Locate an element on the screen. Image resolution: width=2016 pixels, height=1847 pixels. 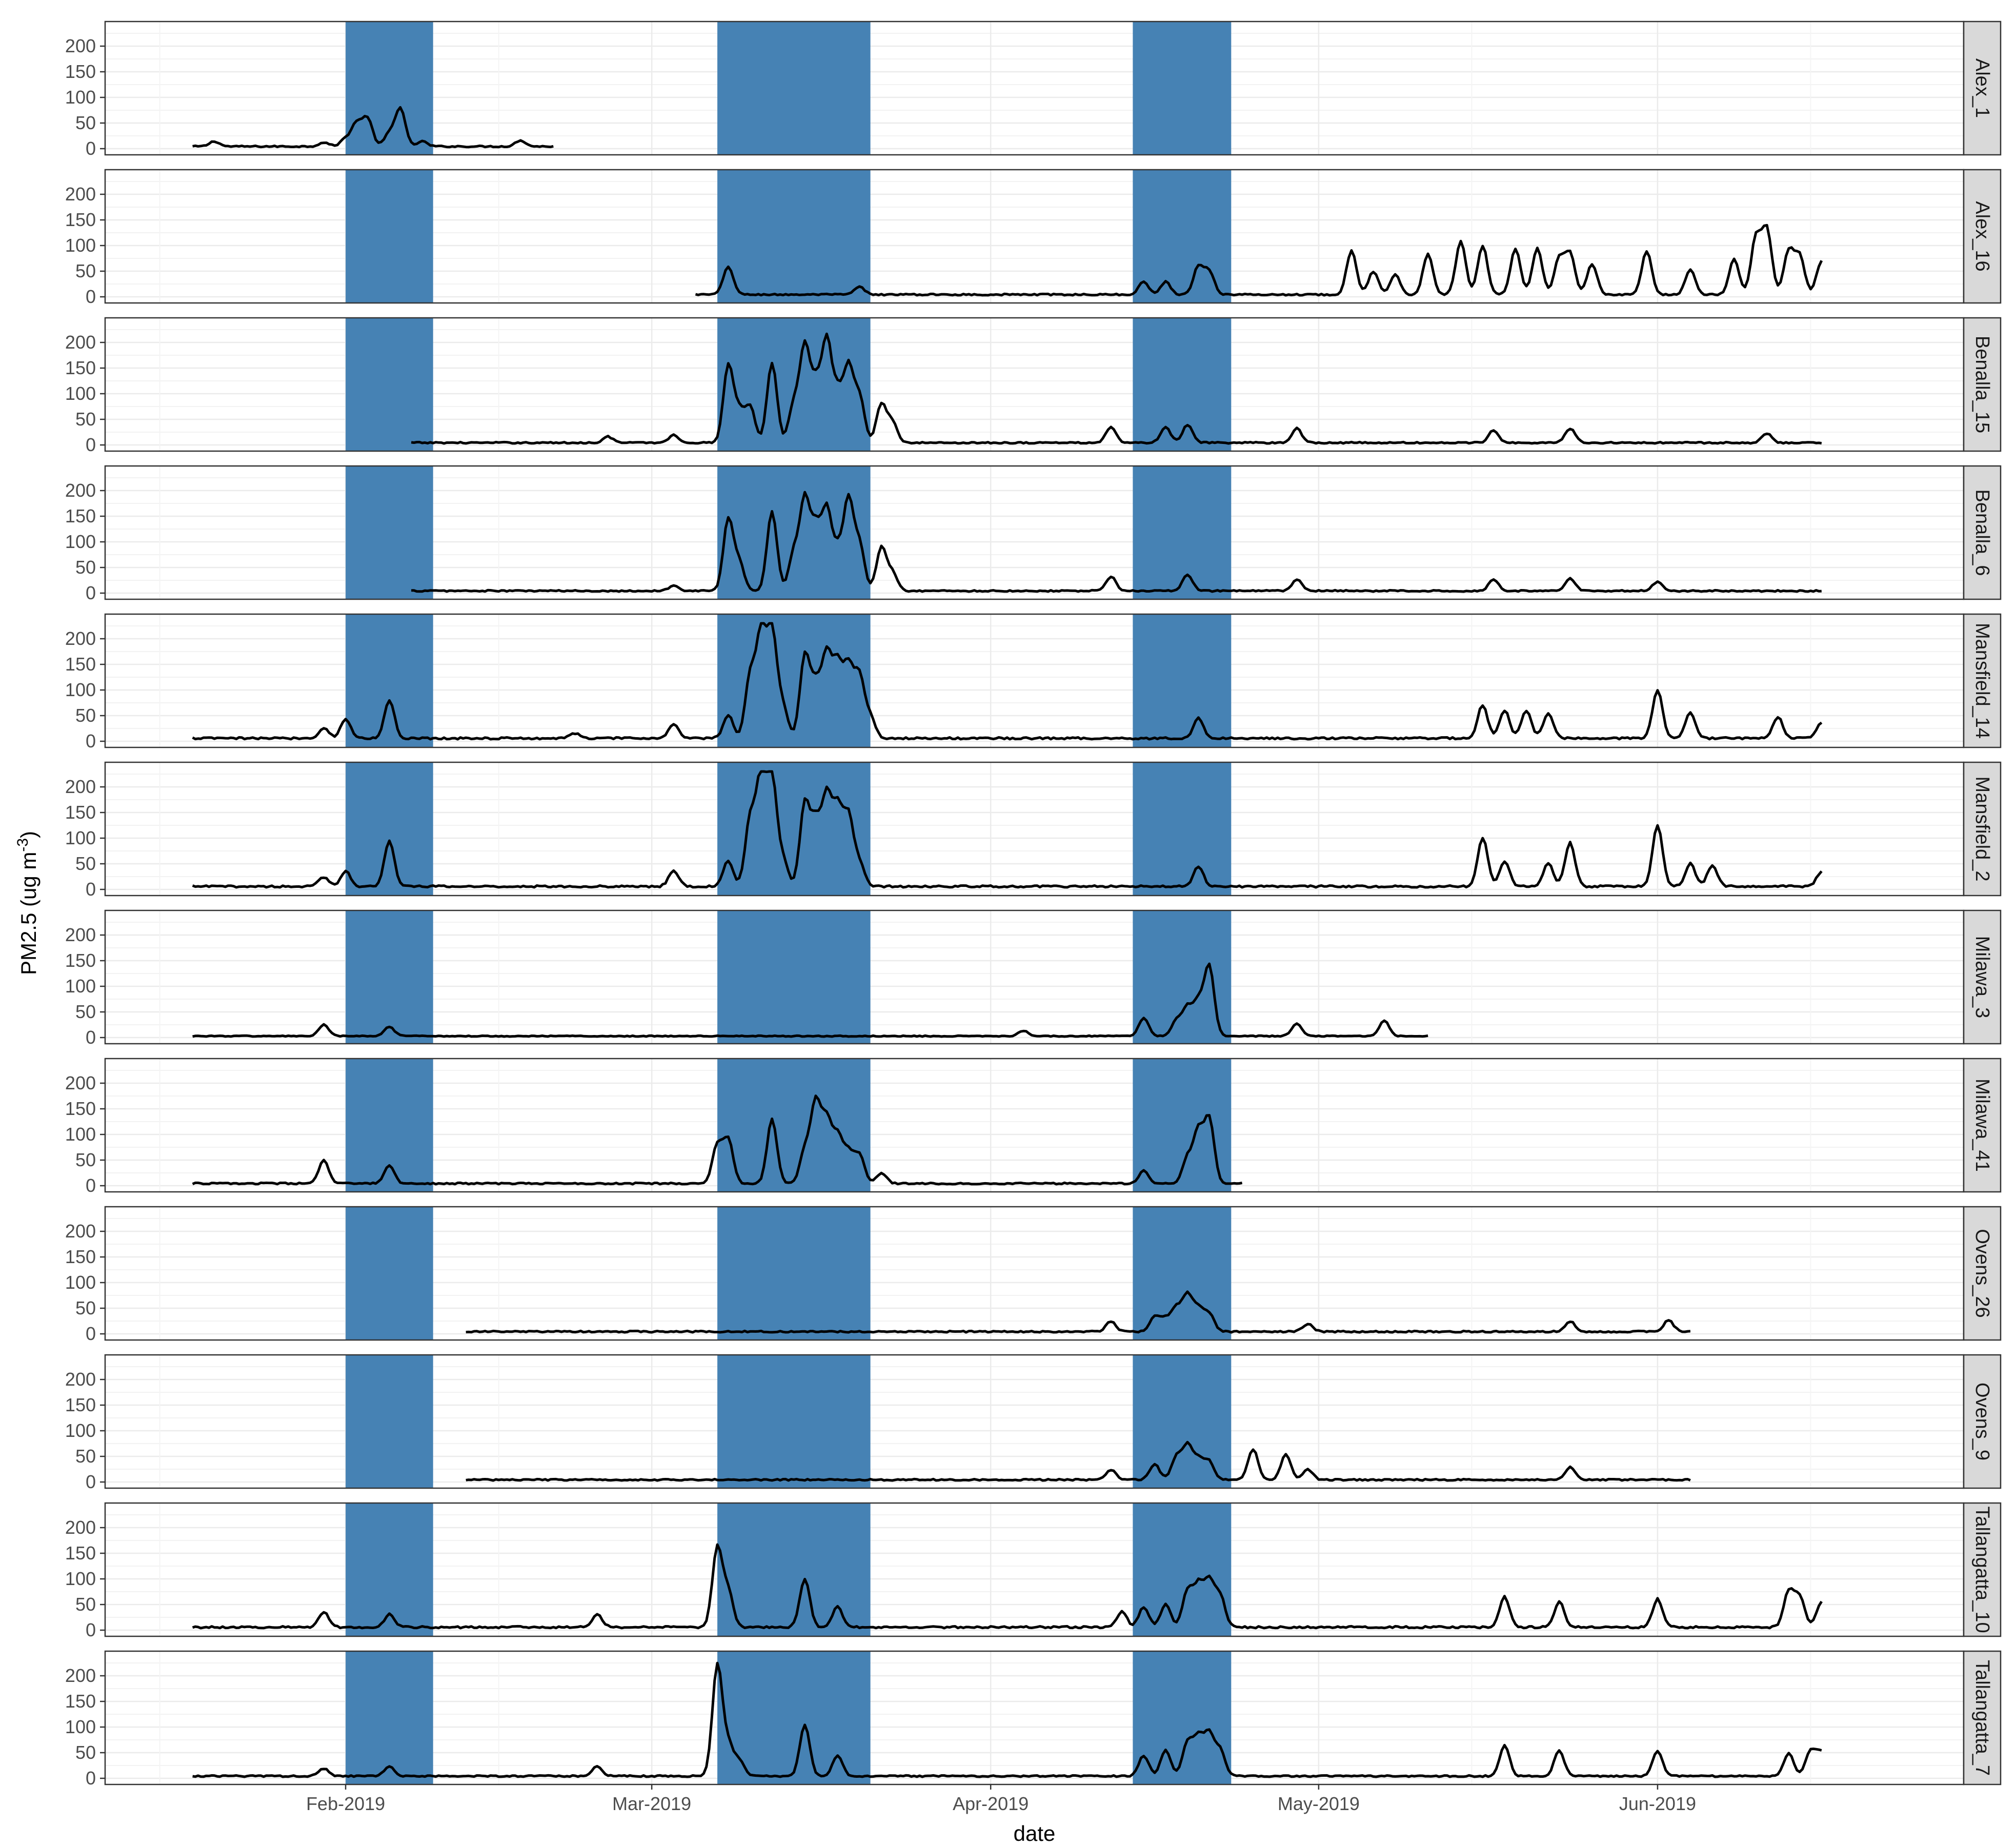
strip-label: Alex_1 is located at coordinates (1982, 88).